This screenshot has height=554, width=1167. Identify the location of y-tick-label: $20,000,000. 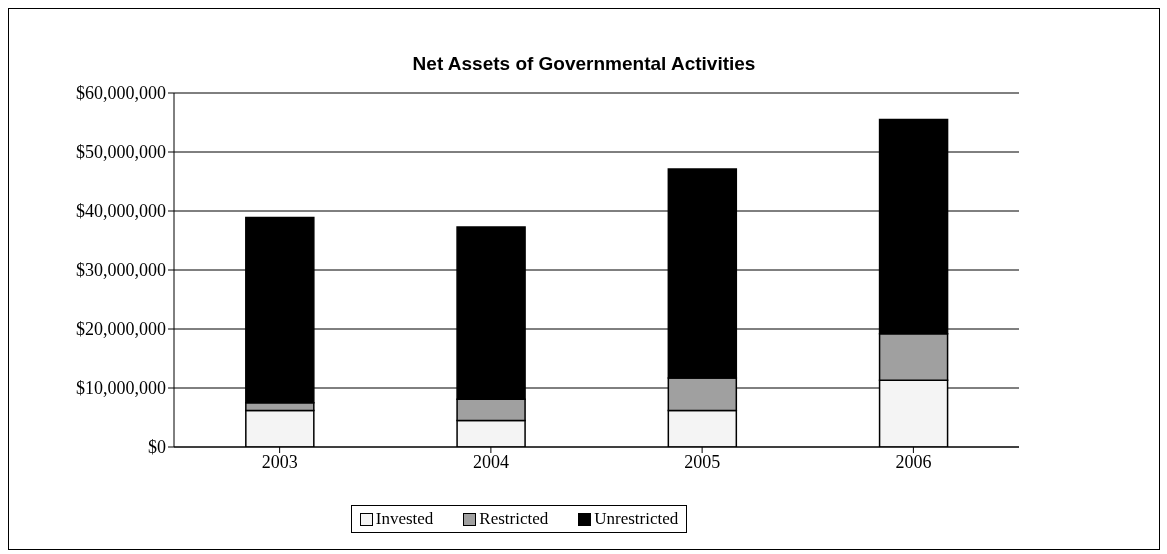
(121, 329).